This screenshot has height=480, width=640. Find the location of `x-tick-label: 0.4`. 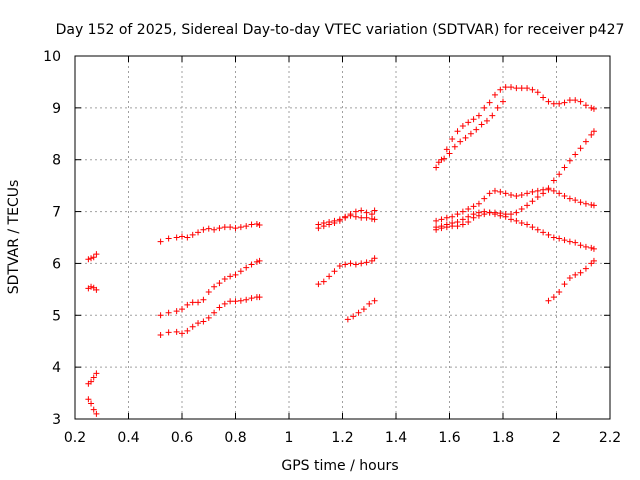

x-tick-label: 0.4 is located at coordinates (128, 438).